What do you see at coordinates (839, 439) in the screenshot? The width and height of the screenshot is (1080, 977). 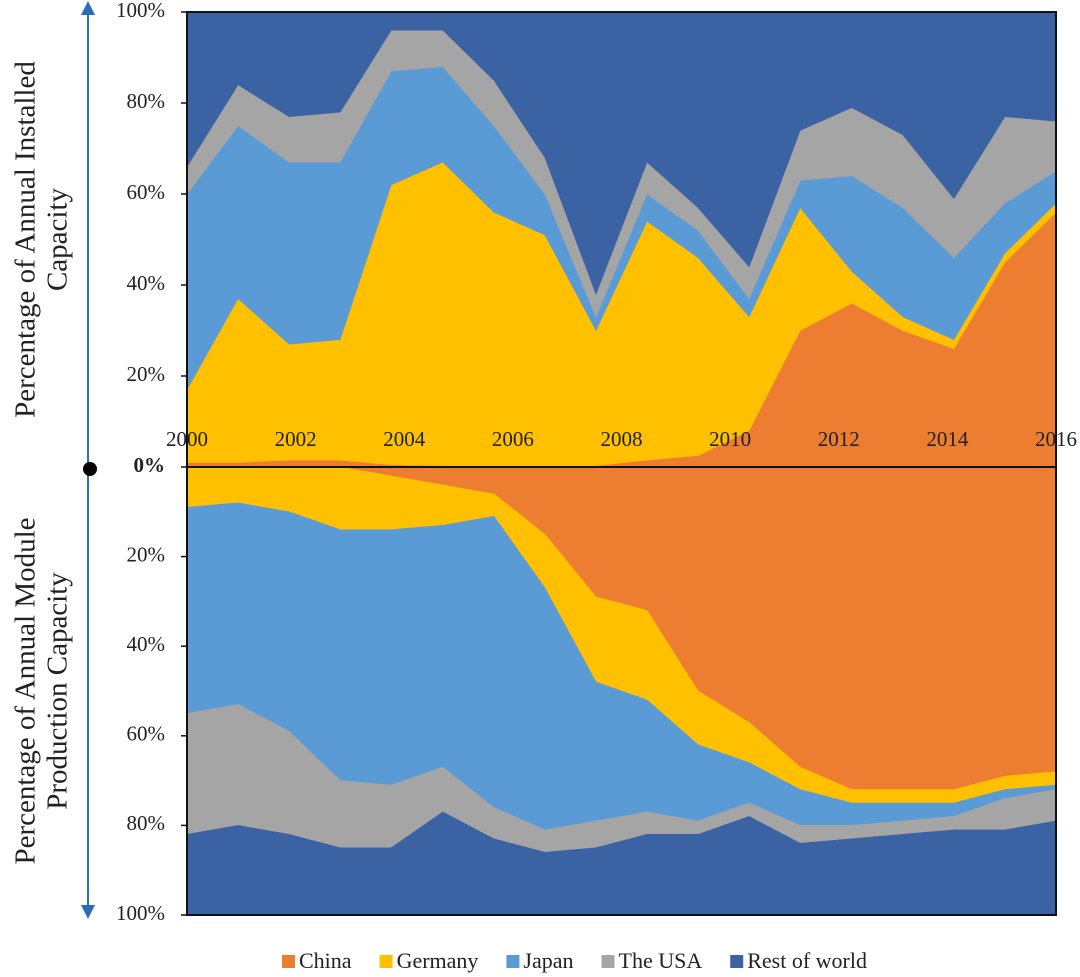 I see `x-tick-label: 2012` at bounding box center [839, 439].